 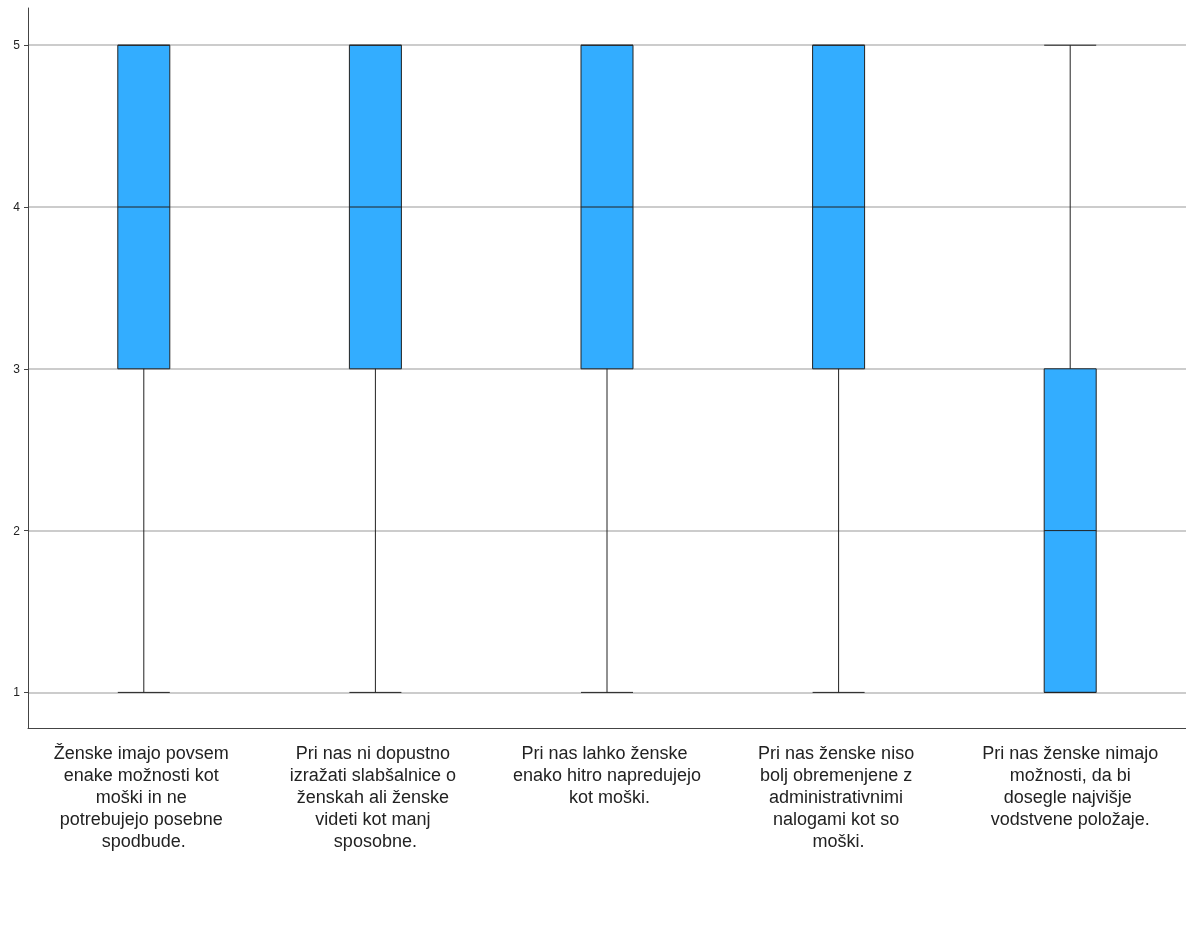 I want to click on y-tick-label: 3, so click(x=17, y=368).